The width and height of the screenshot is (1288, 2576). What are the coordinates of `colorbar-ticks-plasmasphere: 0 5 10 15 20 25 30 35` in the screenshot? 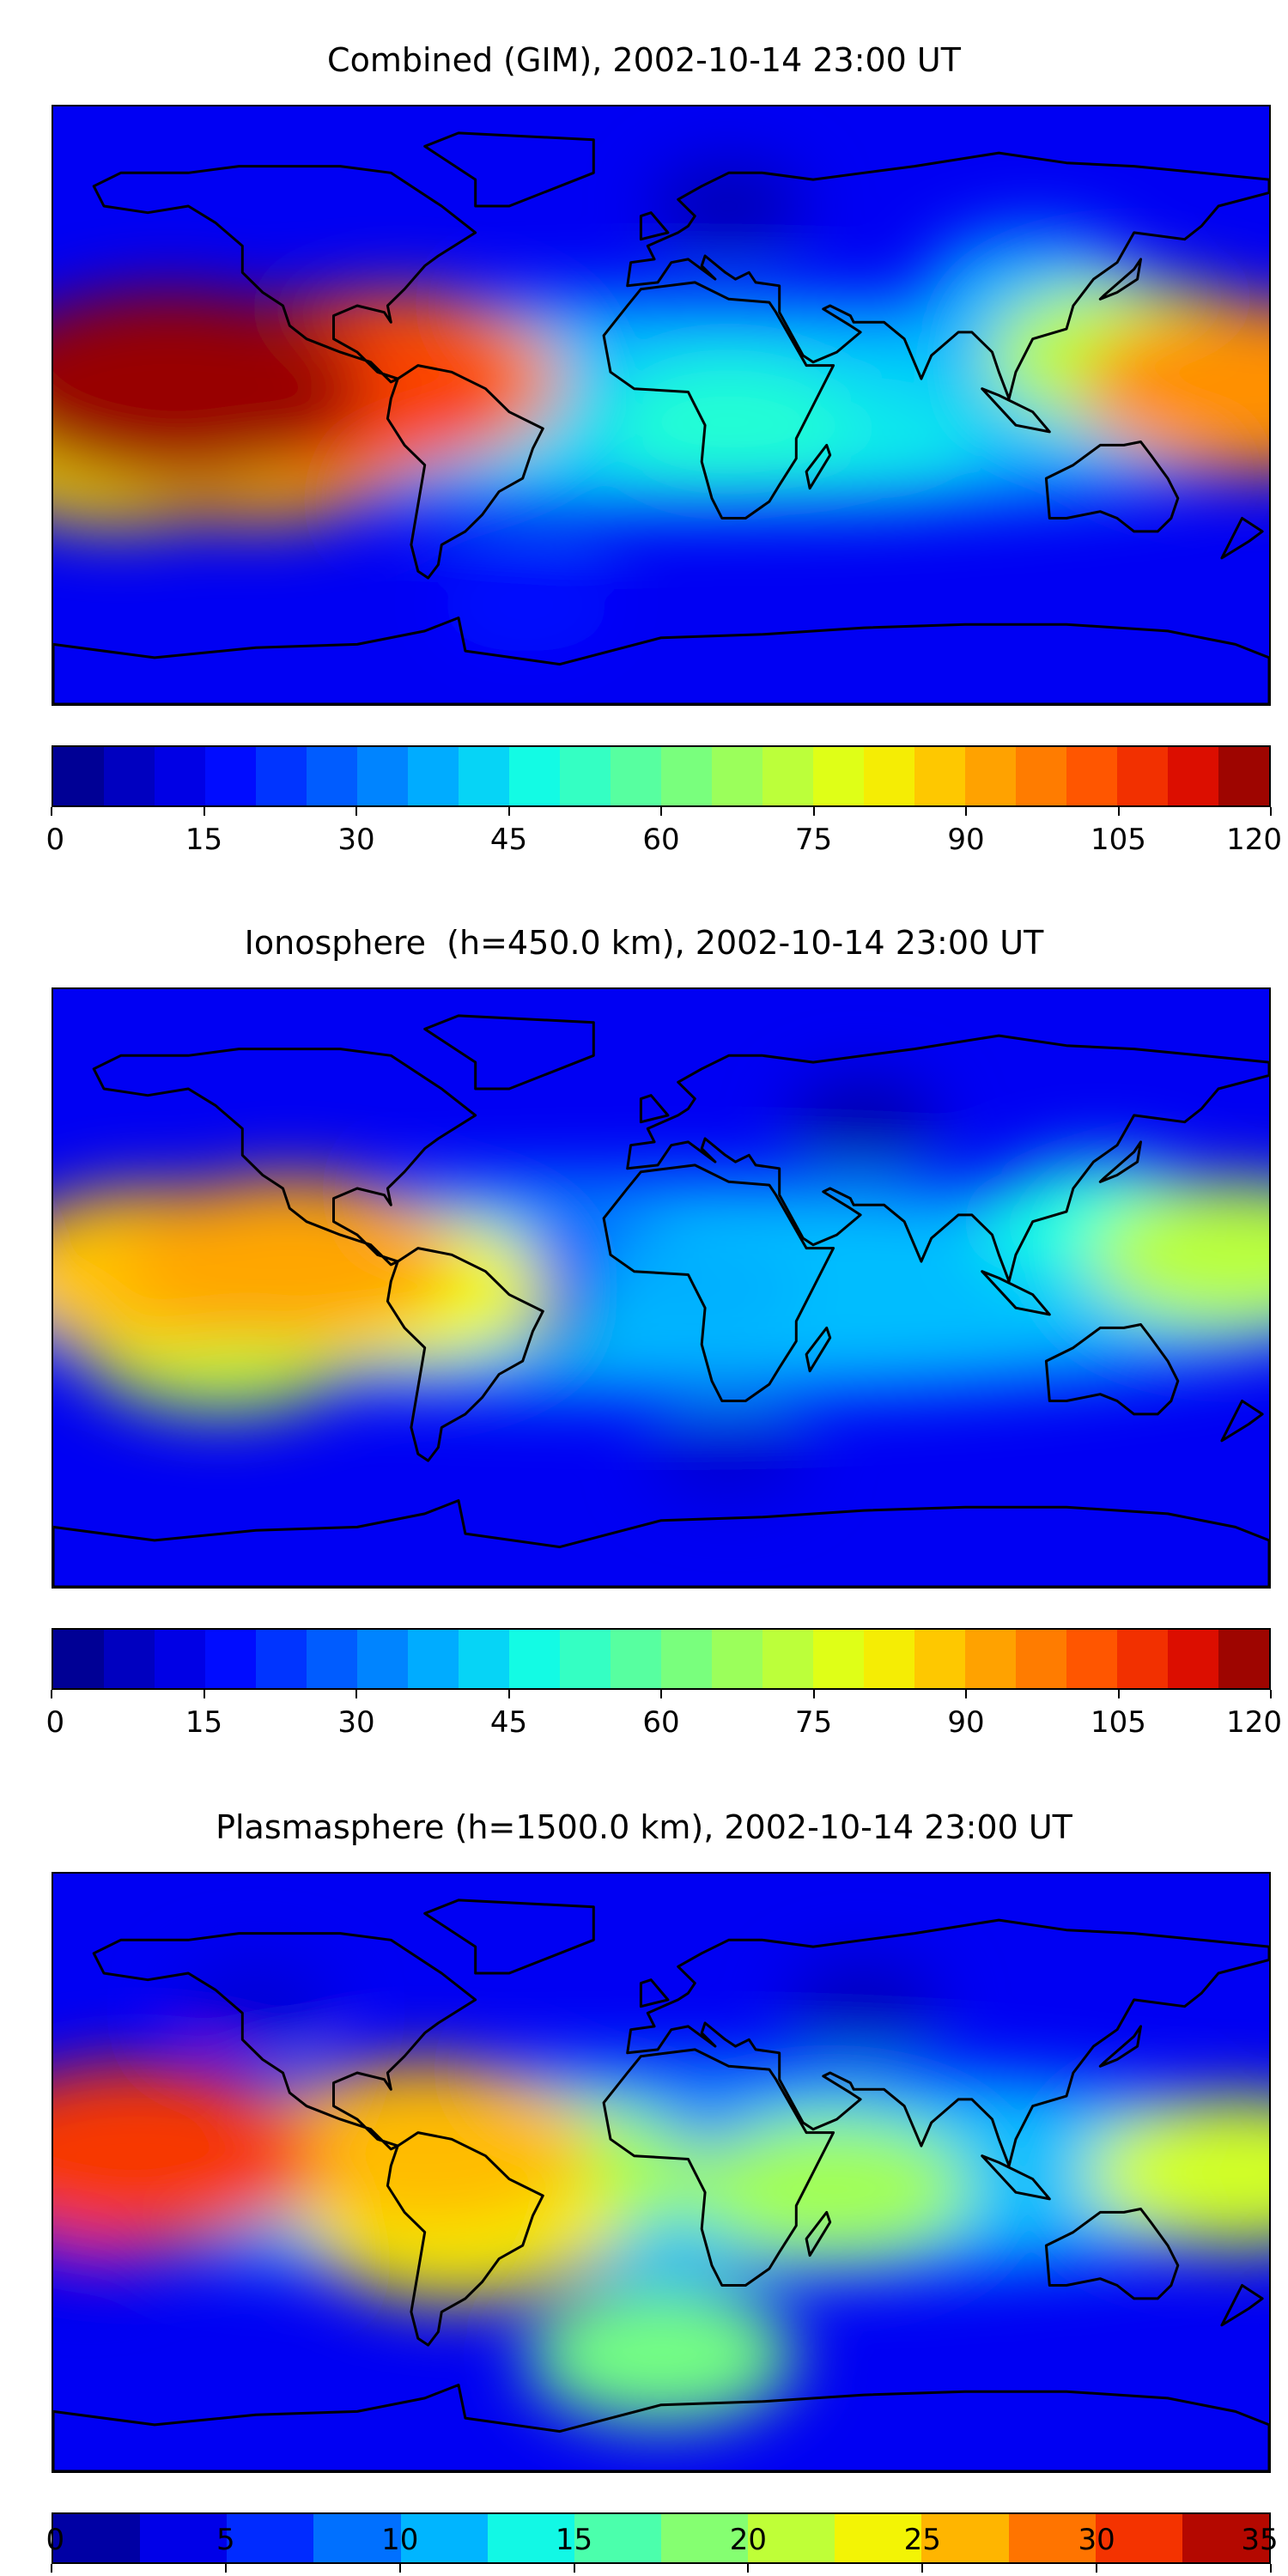 It's located at (662, 2550).